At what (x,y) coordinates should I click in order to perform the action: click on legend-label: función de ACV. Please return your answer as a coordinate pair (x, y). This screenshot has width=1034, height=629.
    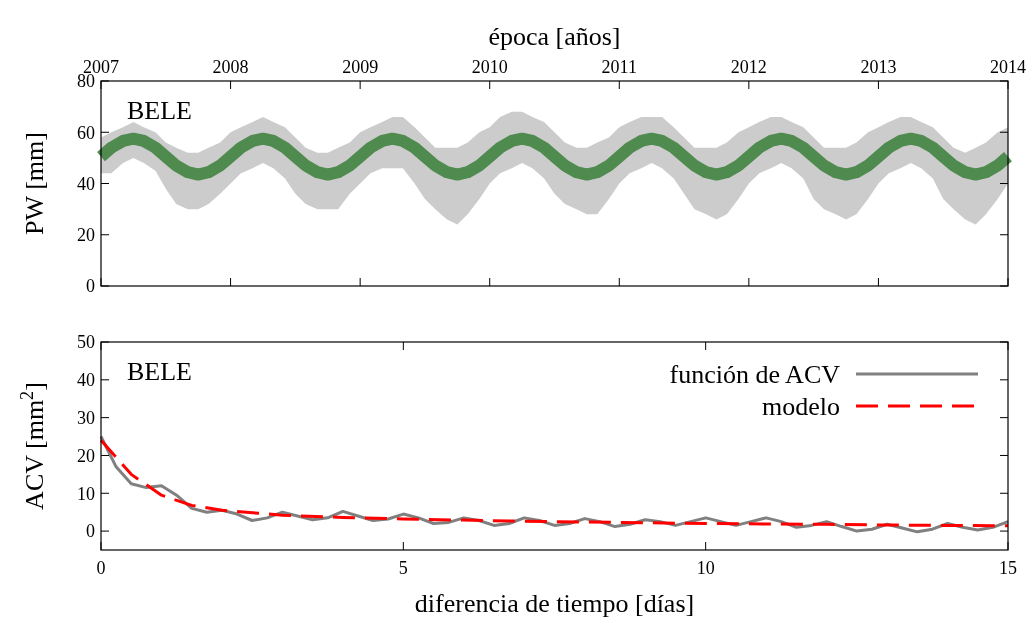
    Looking at the image, I should click on (755, 375).